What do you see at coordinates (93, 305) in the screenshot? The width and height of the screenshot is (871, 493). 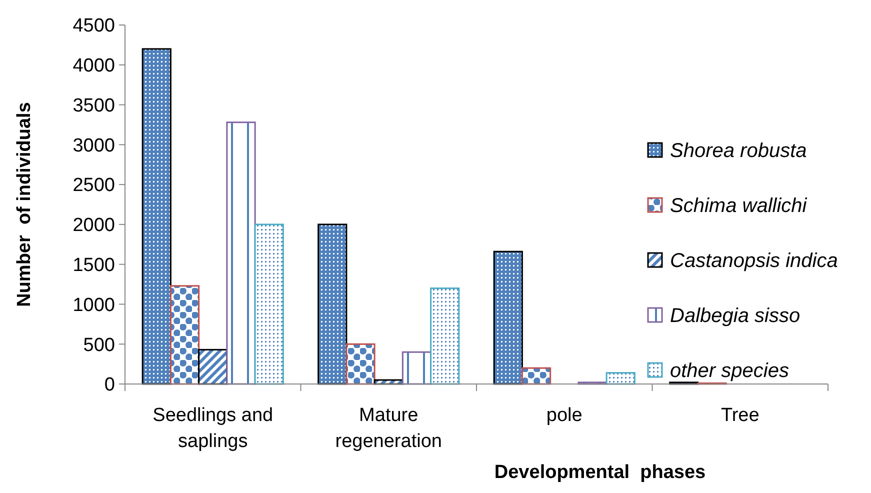 I see `y-tick-label: 1000` at bounding box center [93, 305].